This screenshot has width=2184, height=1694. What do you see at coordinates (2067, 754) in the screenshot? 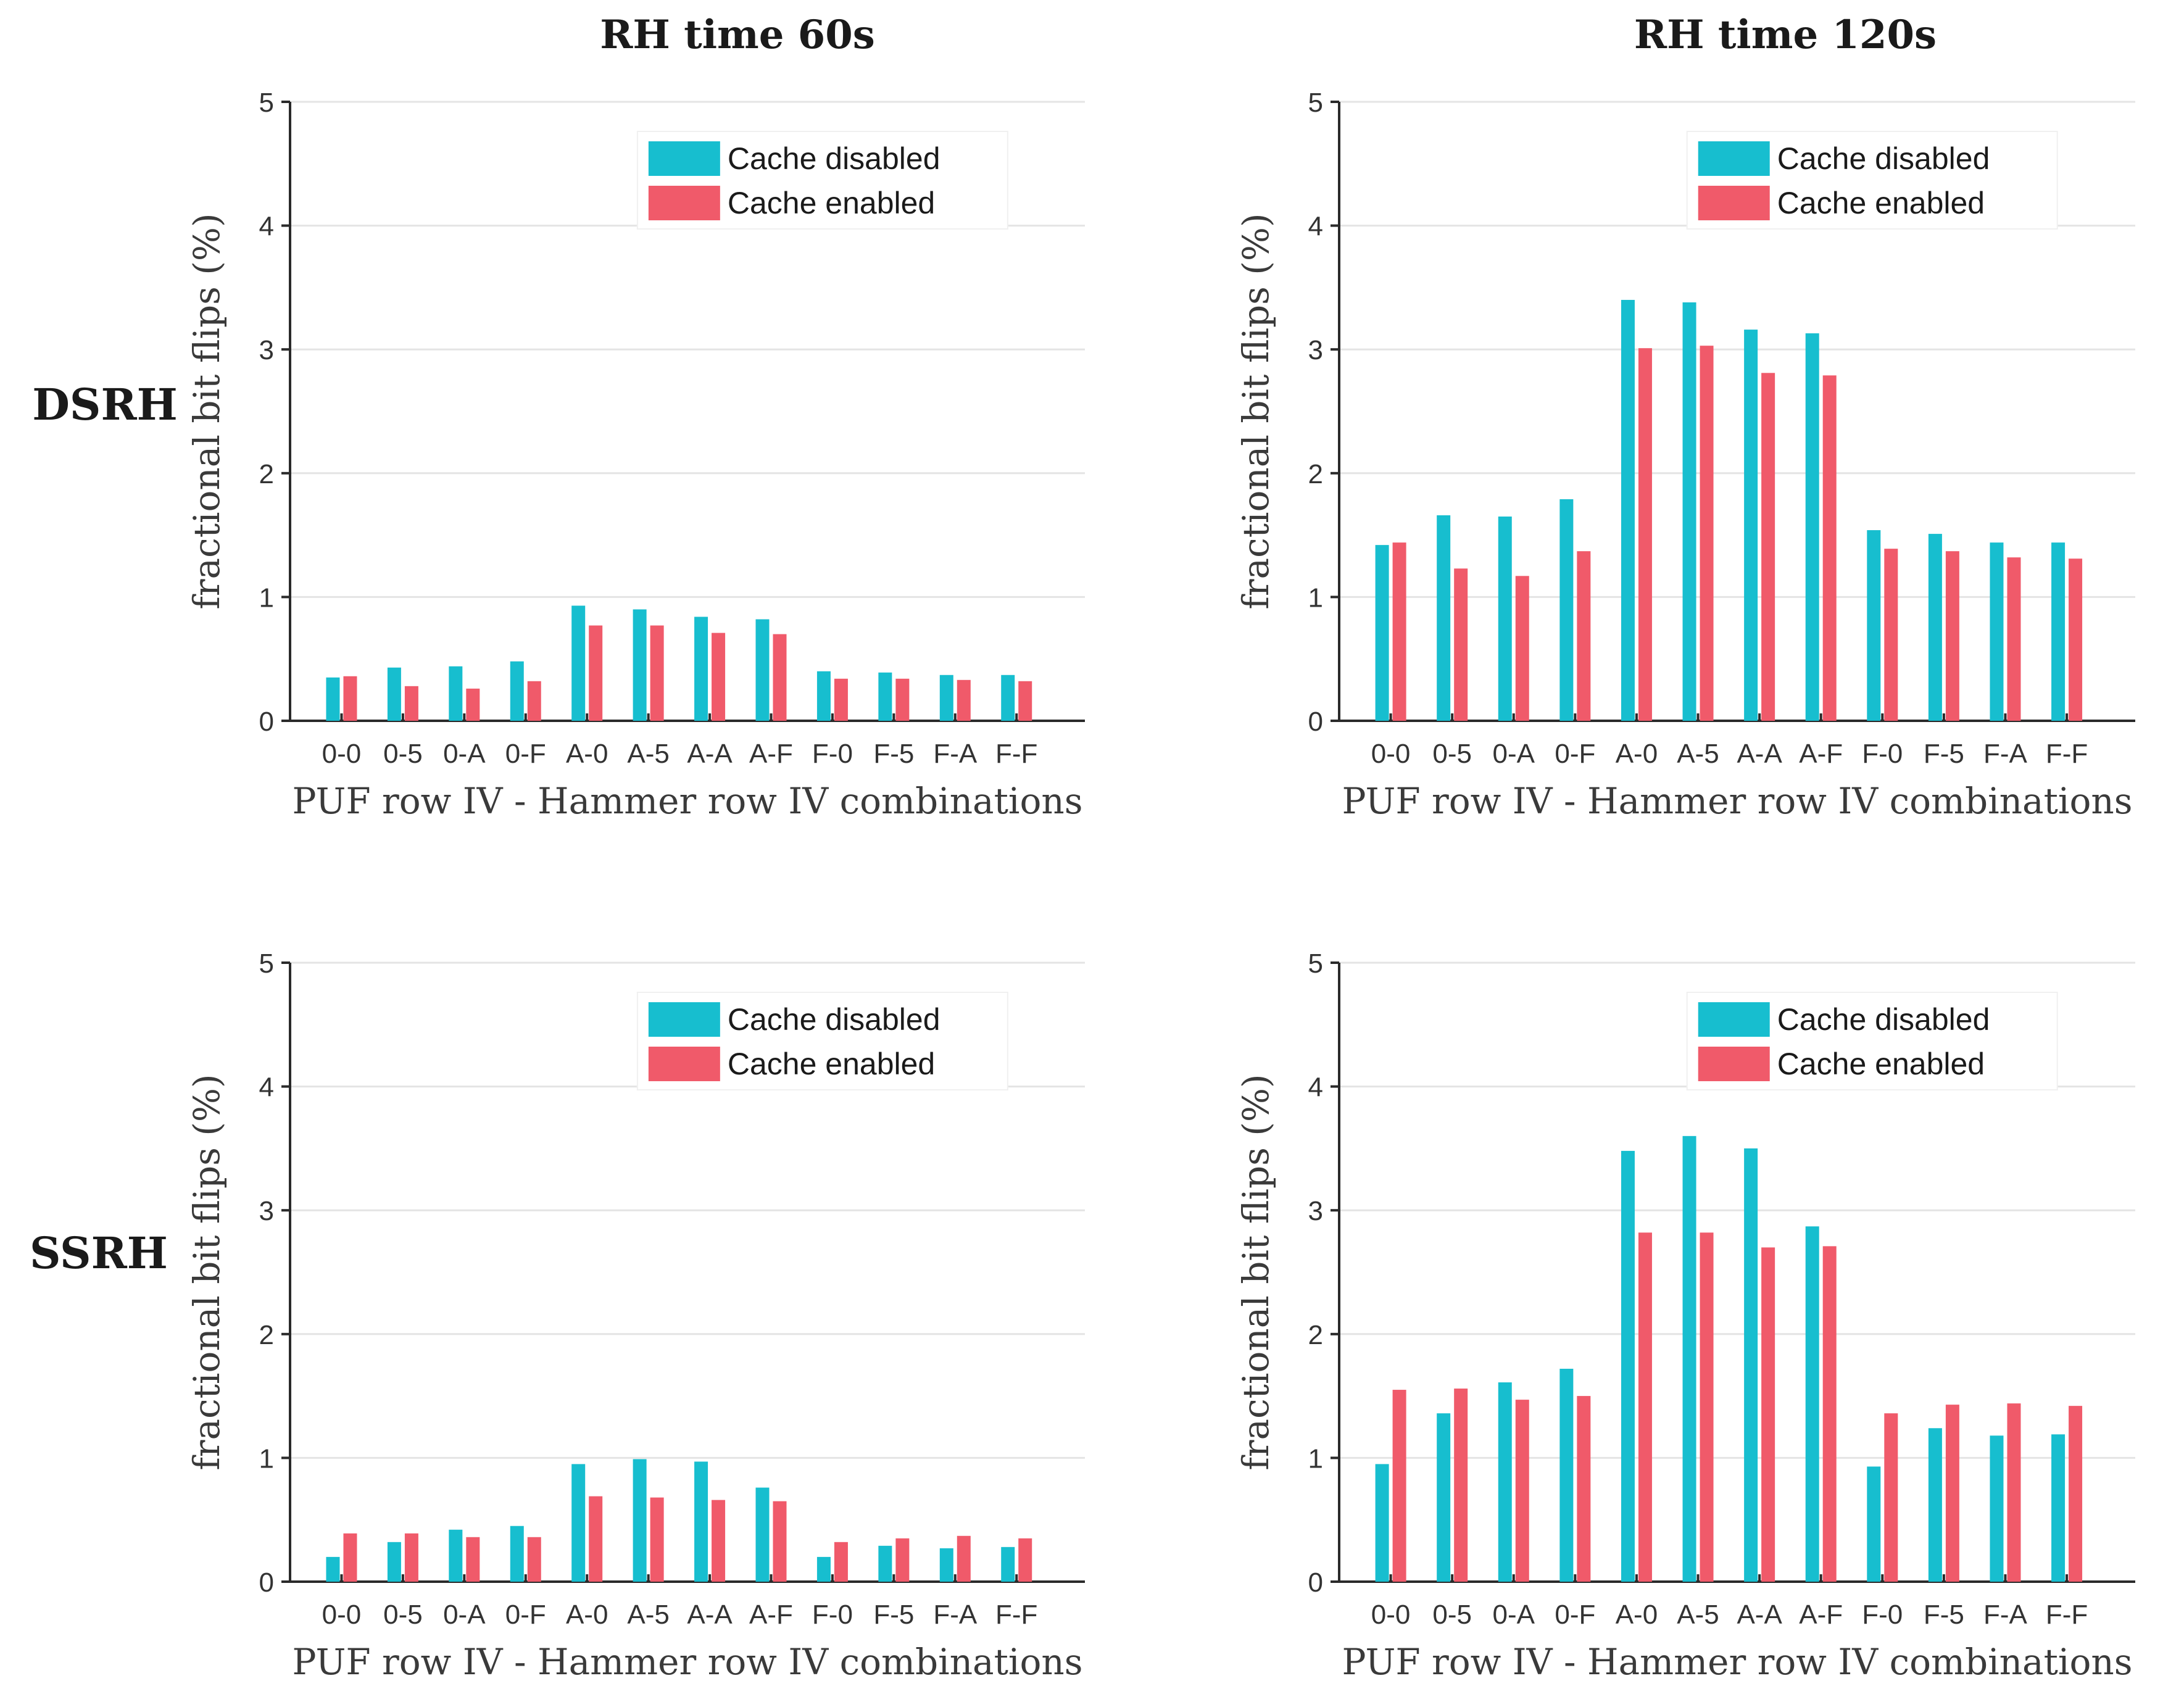
I see `x-tick-label: F-F` at bounding box center [2067, 754].